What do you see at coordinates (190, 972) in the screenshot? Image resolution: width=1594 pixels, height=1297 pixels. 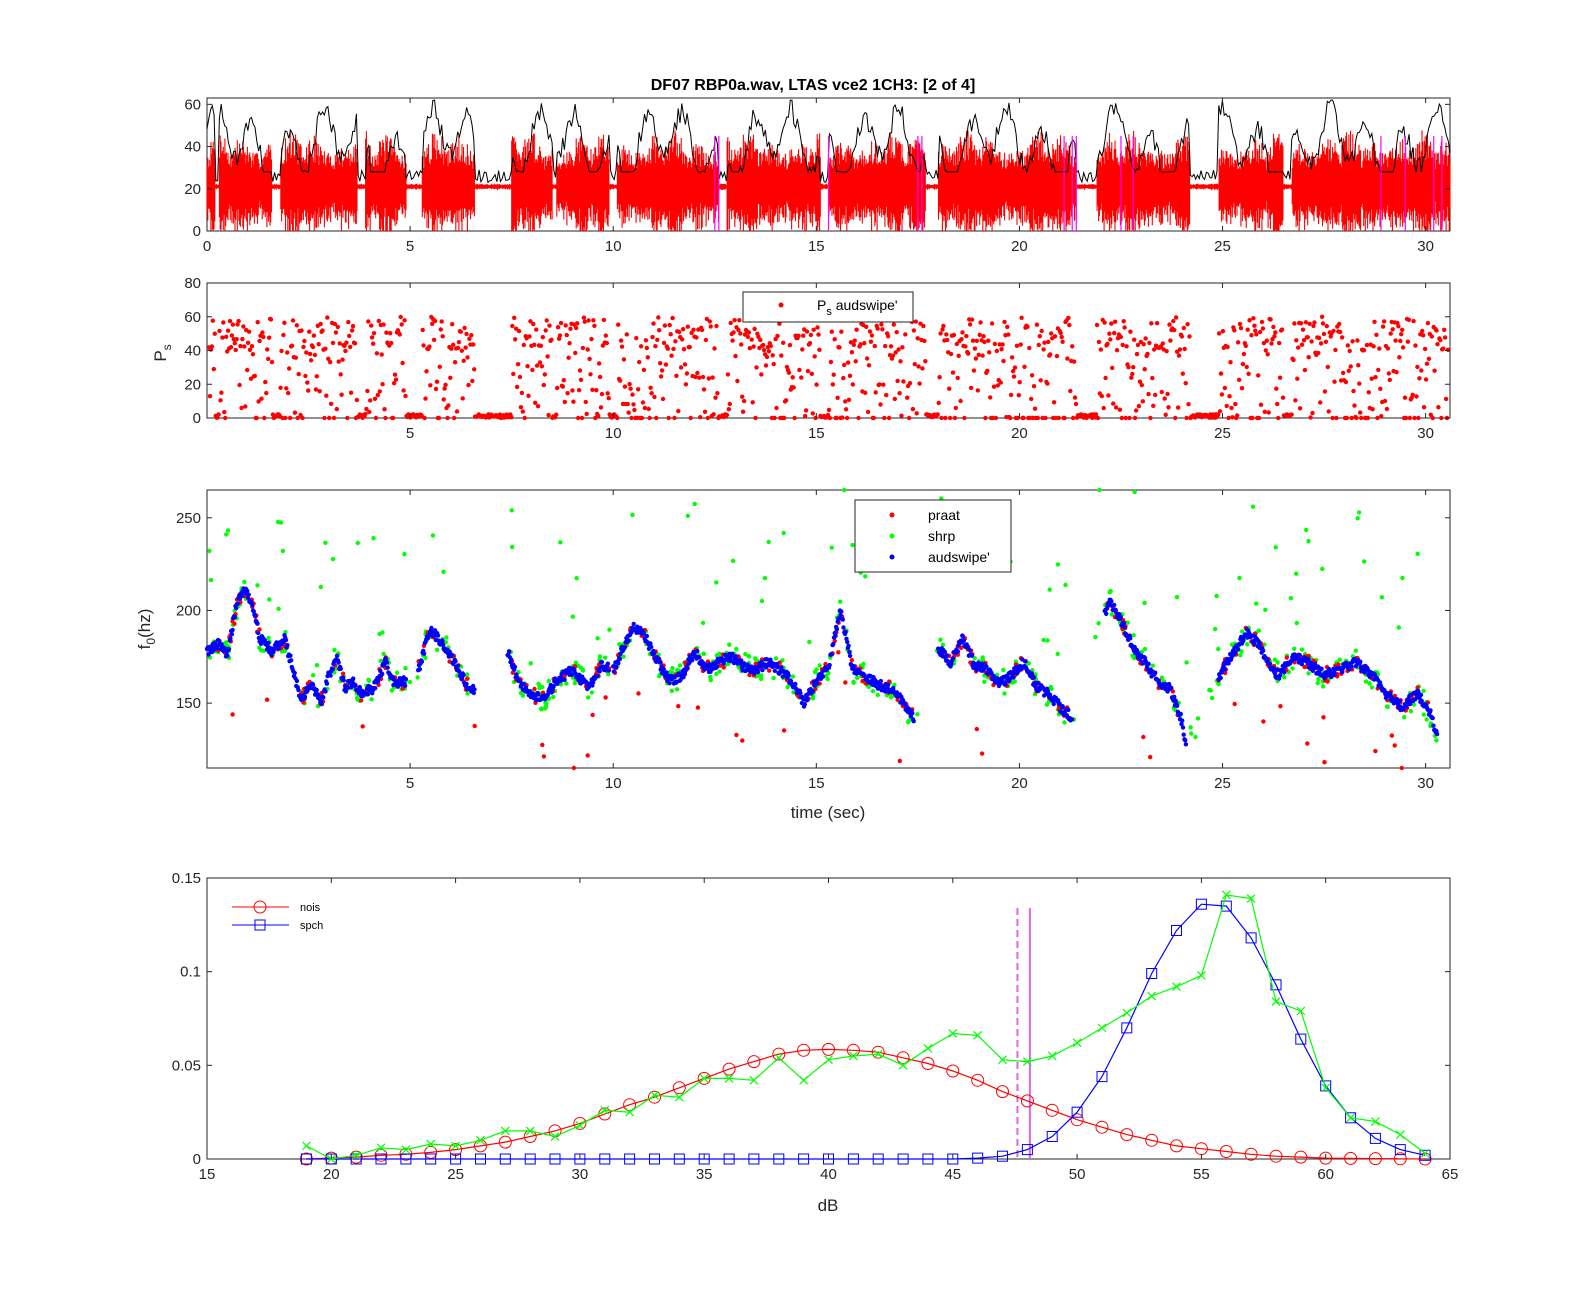 I see `p4-ytick-label: 0.1` at bounding box center [190, 972].